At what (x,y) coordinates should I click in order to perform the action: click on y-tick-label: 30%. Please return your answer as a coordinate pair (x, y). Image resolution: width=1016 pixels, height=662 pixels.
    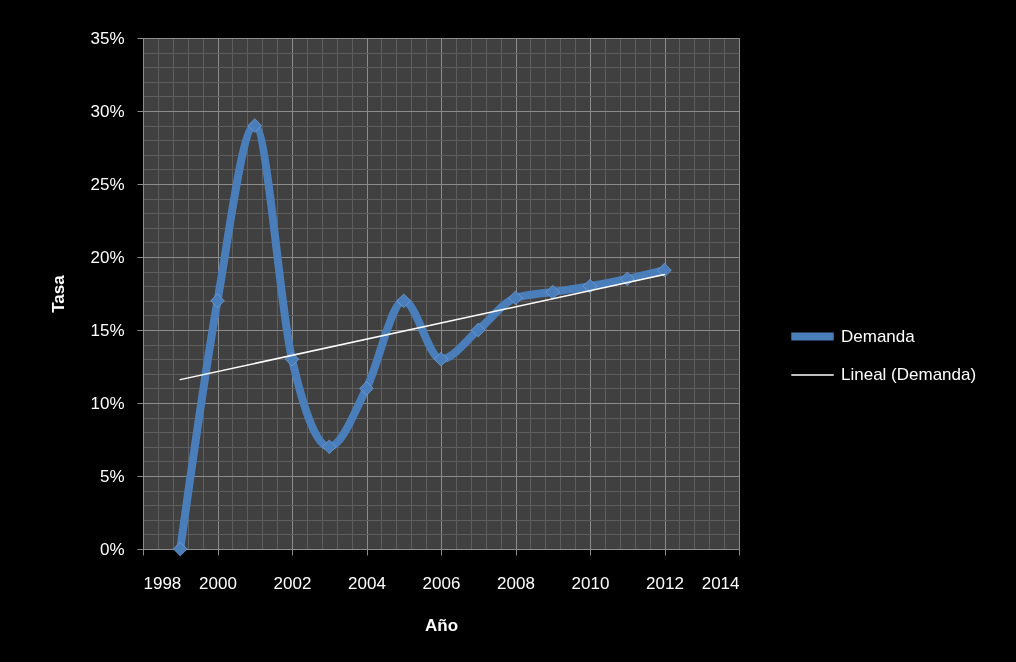
    Looking at the image, I should click on (107, 111).